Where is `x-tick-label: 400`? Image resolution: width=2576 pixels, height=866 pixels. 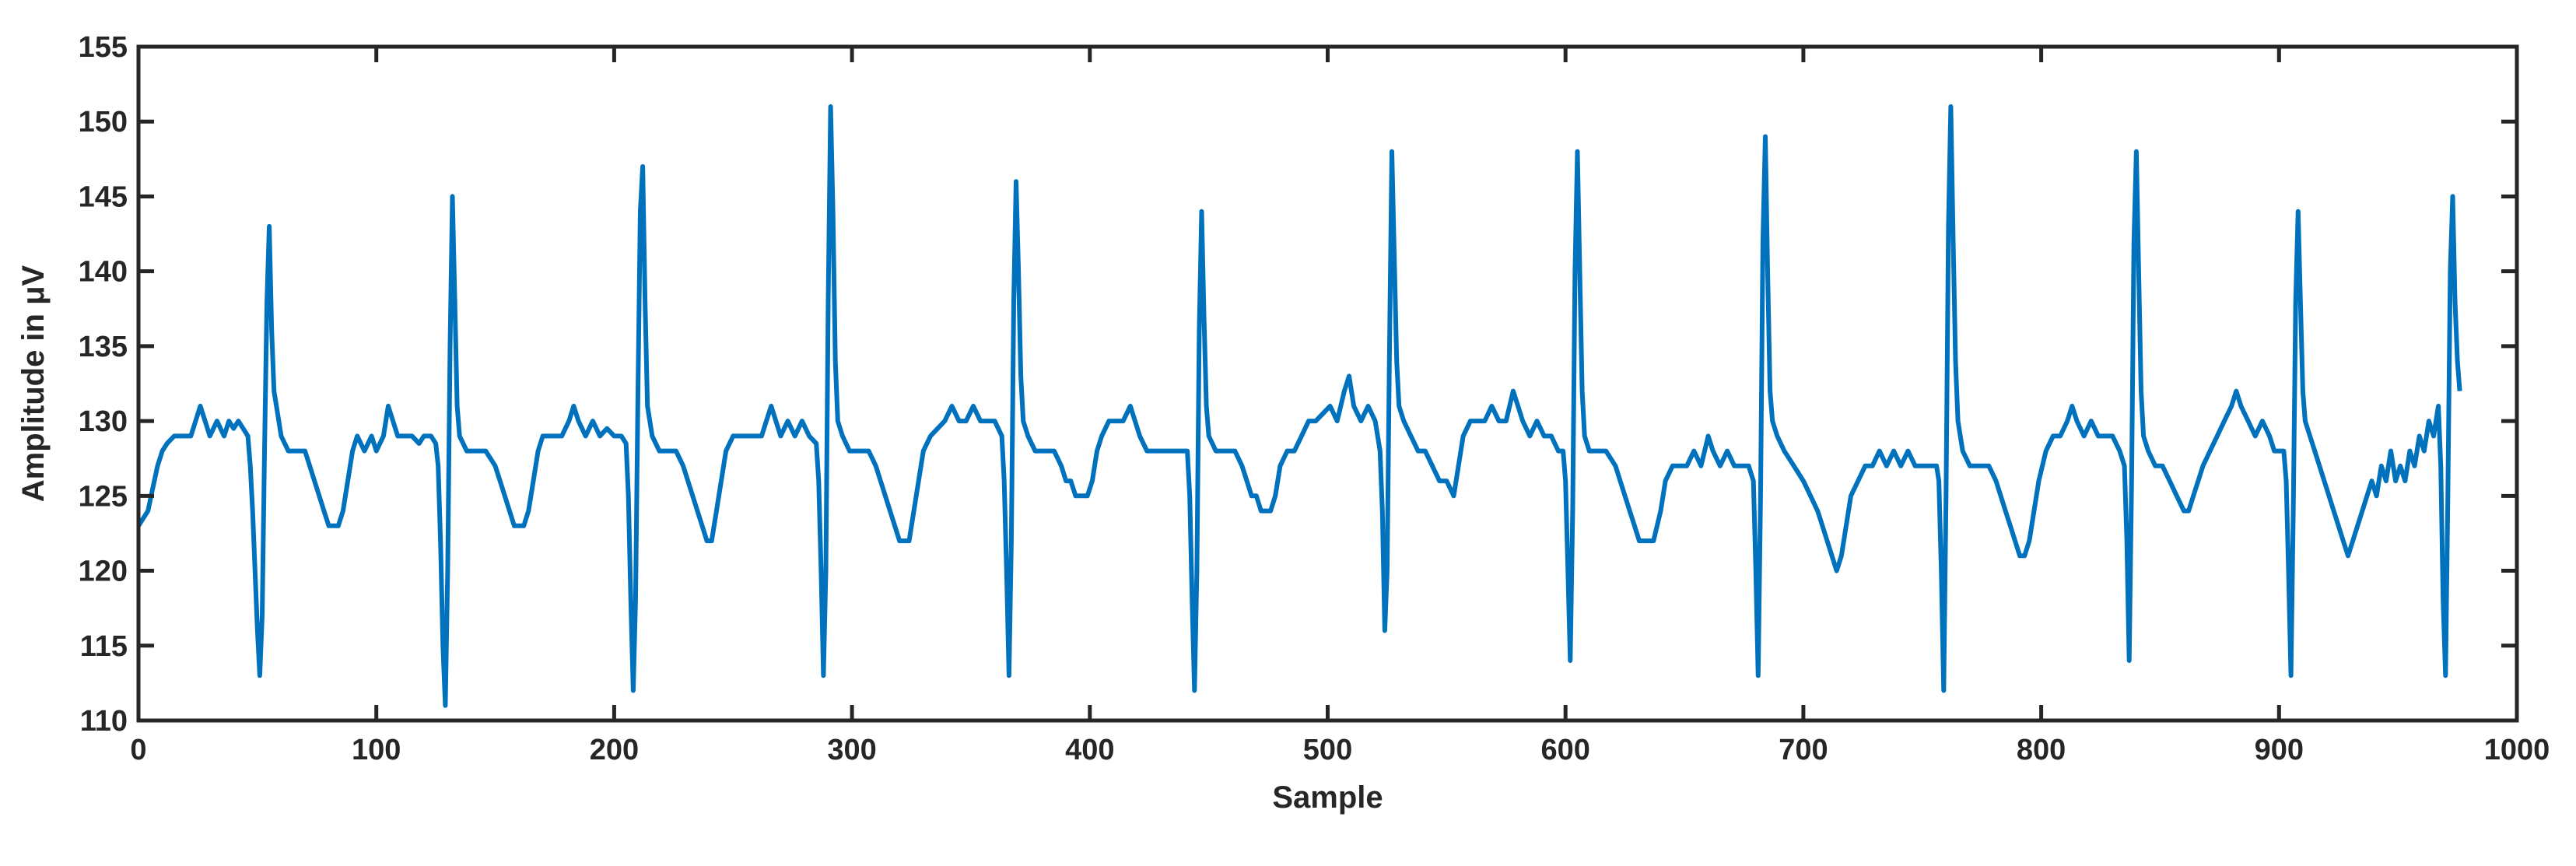 x-tick-label: 400 is located at coordinates (1089, 750).